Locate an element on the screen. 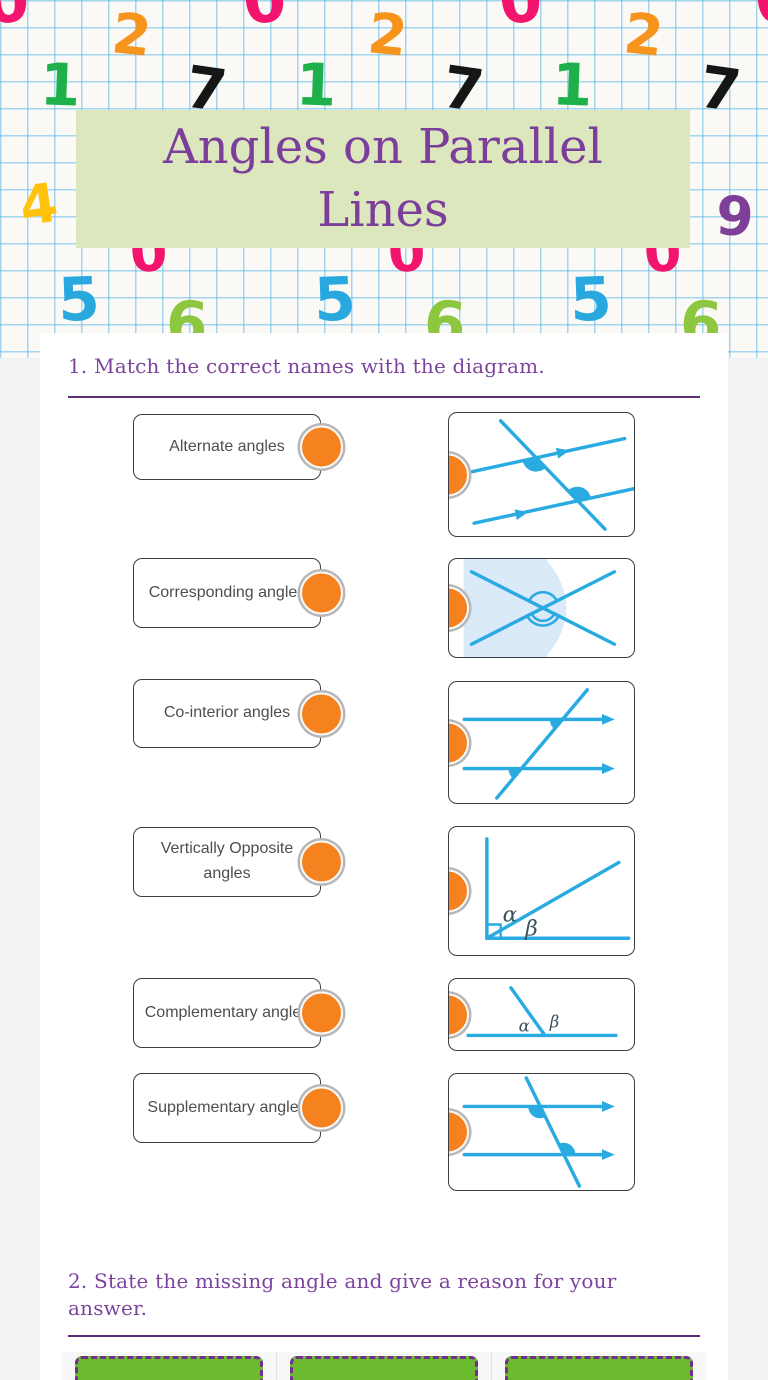  diagram-straight-line-supplementary: α β is located at coordinates (542, 1012).